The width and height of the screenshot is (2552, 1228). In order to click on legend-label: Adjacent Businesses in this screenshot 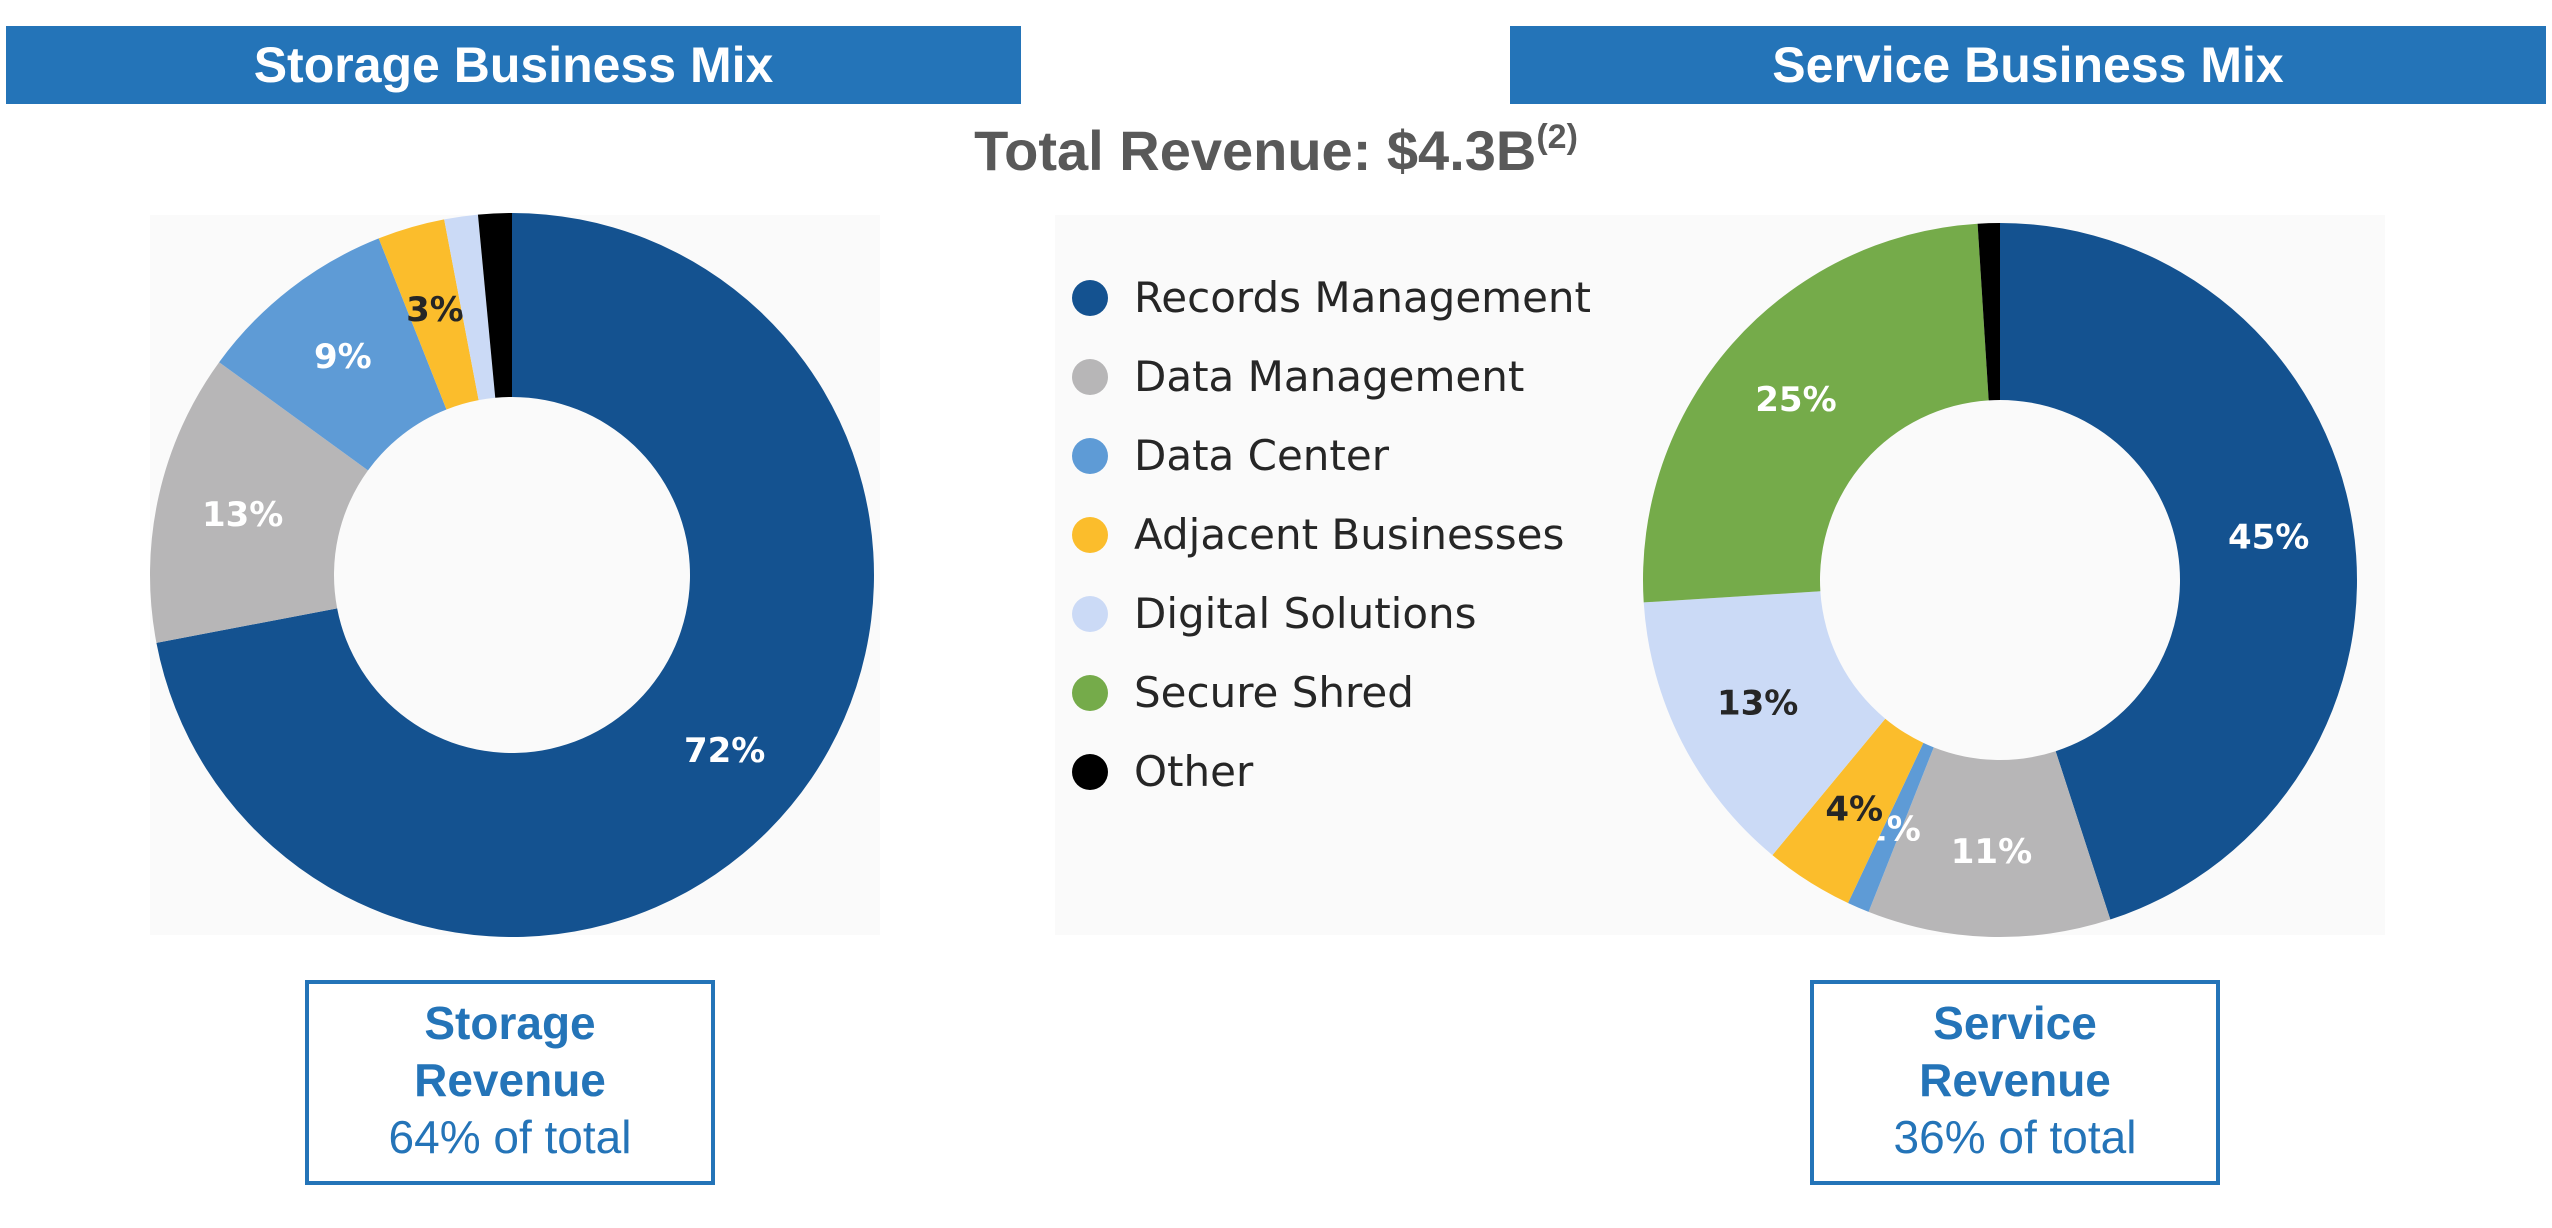, I will do `click(1349, 534)`.